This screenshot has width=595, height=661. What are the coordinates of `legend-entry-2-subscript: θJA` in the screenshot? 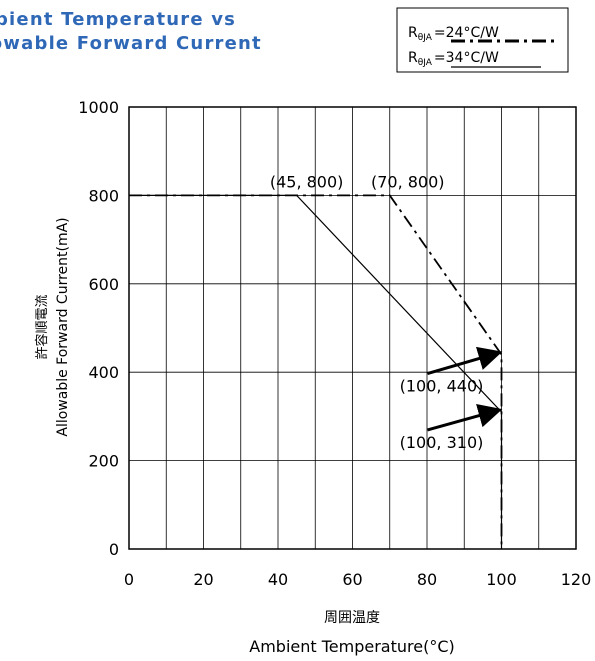 It's located at (425, 63).